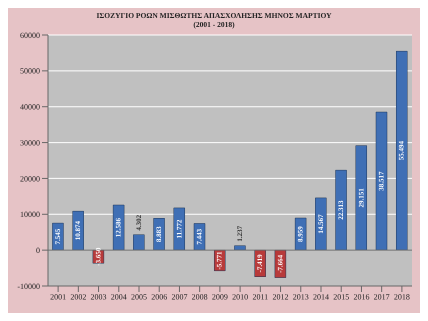 This screenshot has width=428, height=321. Describe the element at coordinates (38, 250) in the screenshot. I see `y-tick-label: 0` at that location.